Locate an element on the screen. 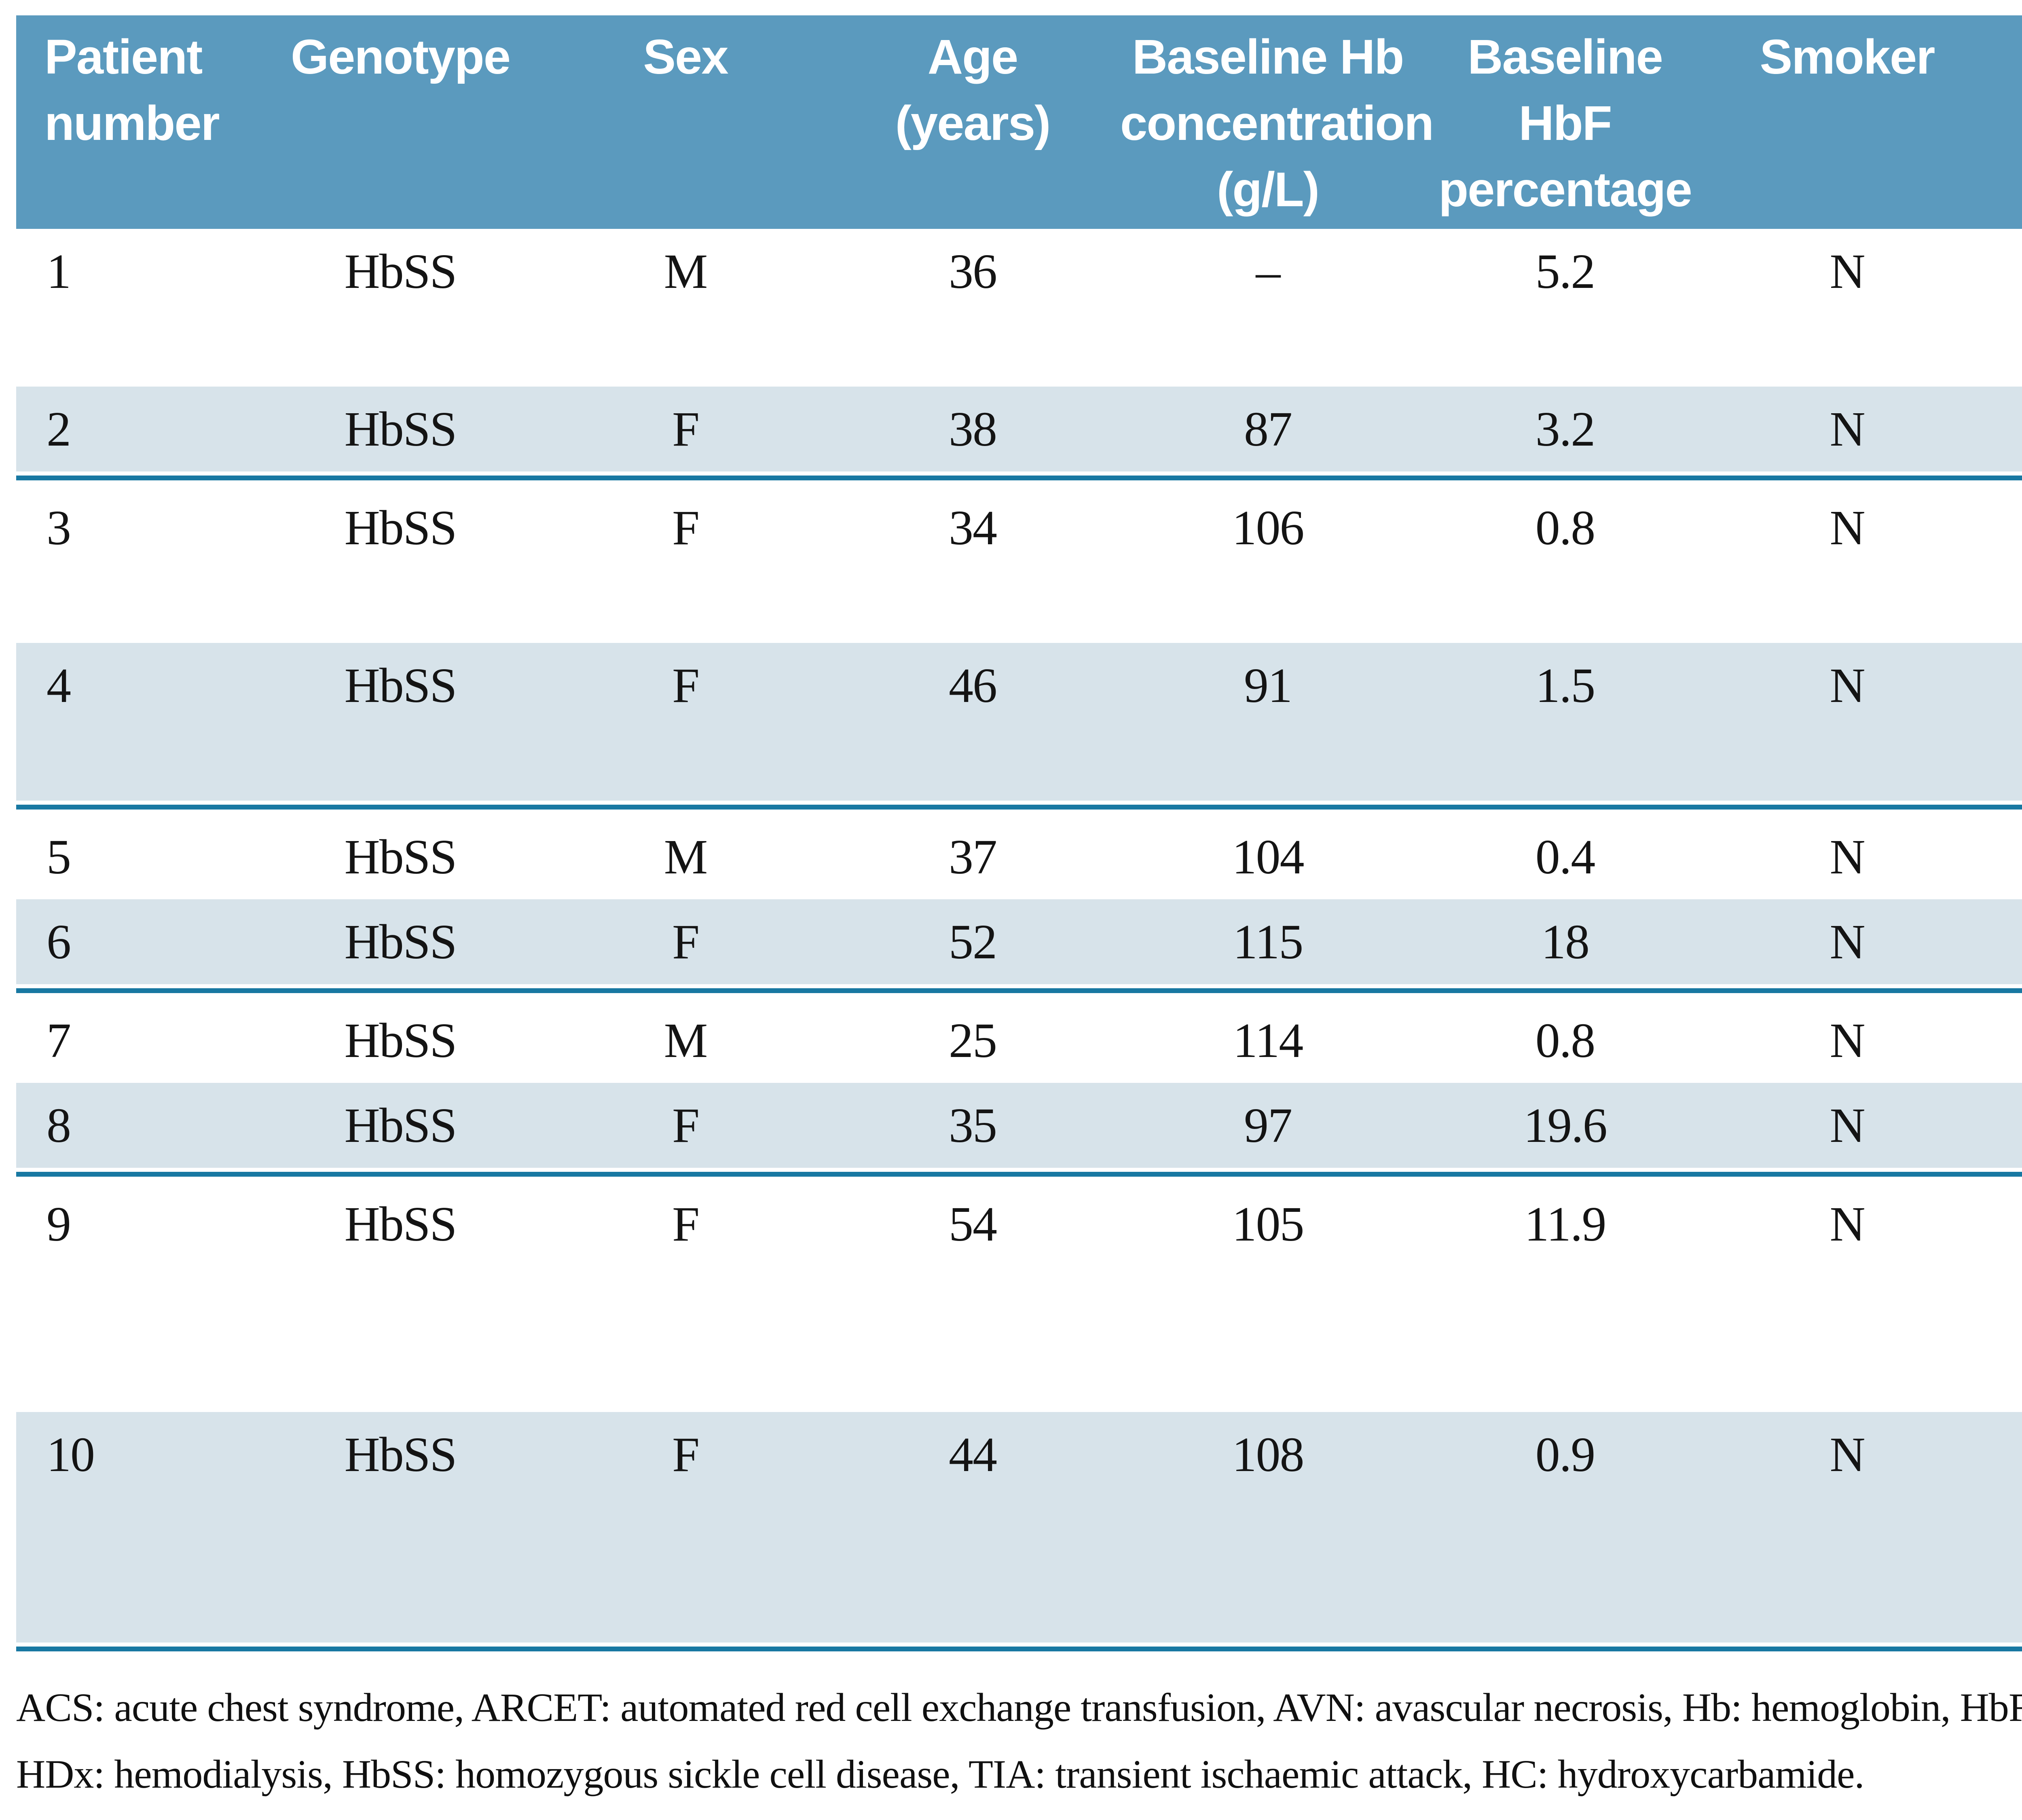 The image size is (2022, 1820). table-cell-baseline-hbf: 3.2 is located at coordinates (1565, 429).